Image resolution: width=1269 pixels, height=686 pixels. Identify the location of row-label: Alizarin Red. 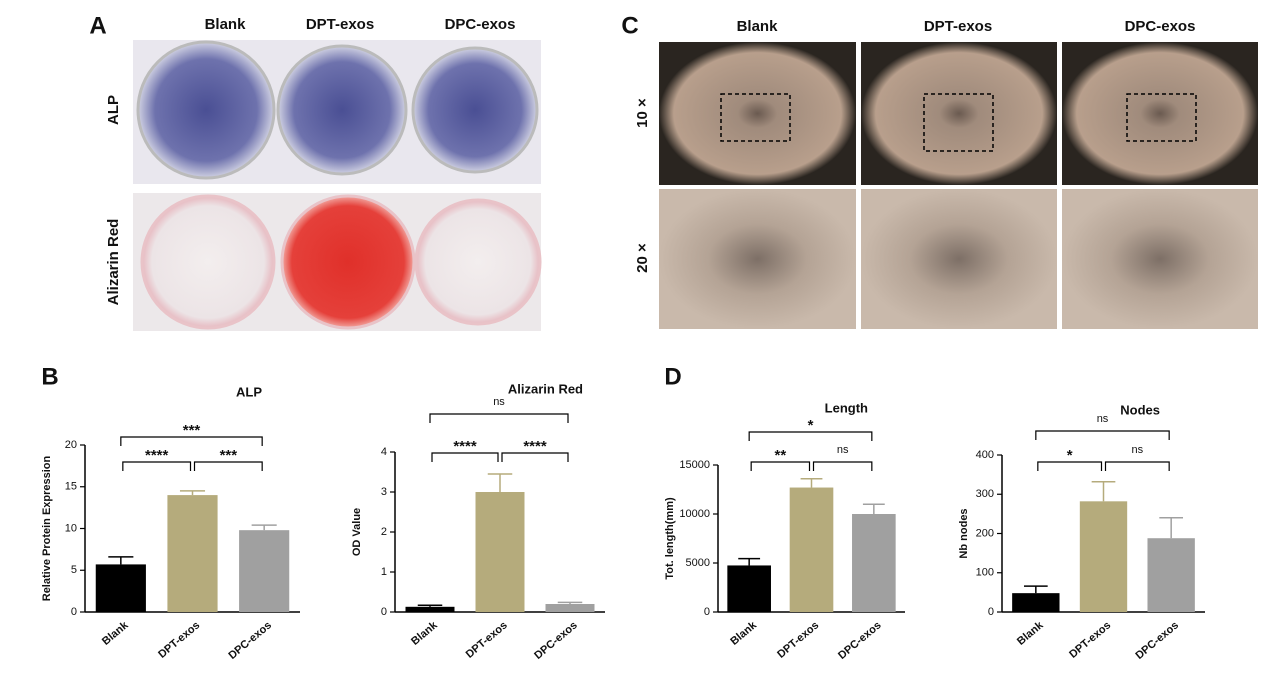
(113, 262).